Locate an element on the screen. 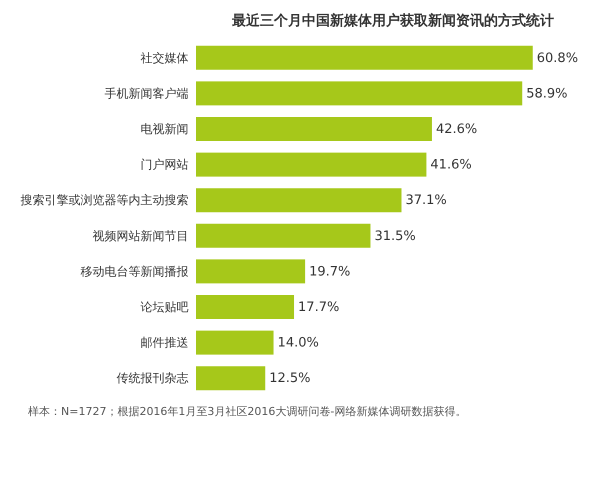 This screenshot has height=480, width=600. data-label: 14.0% is located at coordinates (298, 343).